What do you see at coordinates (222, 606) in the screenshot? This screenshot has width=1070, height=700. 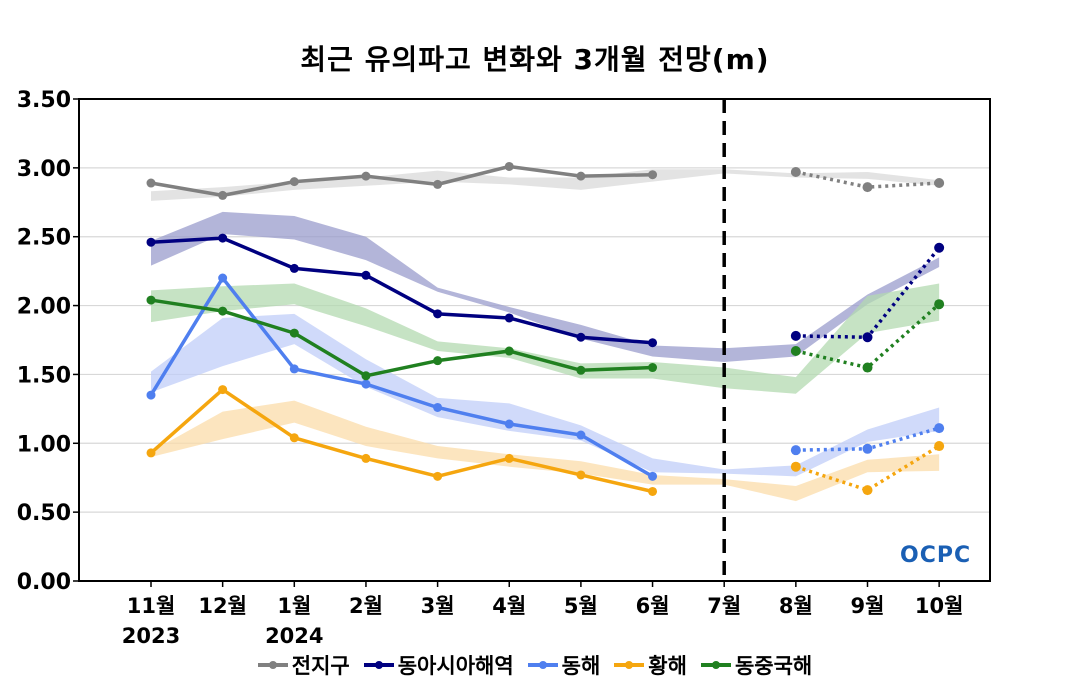 I see `x-tick-label: 12월` at bounding box center [222, 606].